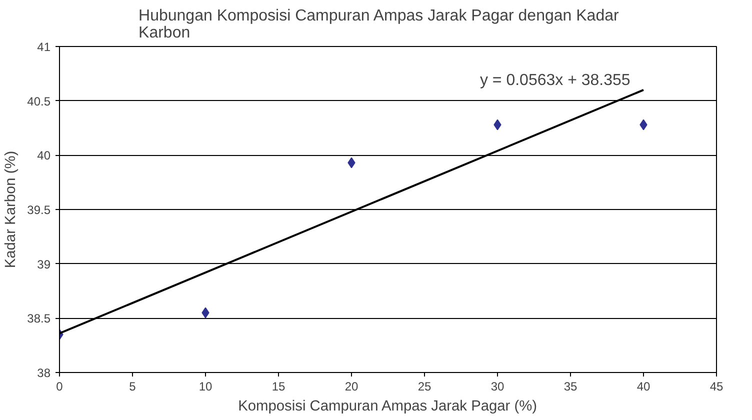 The height and width of the screenshot is (420, 752). I want to click on x-tick-label: 25, so click(425, 387).